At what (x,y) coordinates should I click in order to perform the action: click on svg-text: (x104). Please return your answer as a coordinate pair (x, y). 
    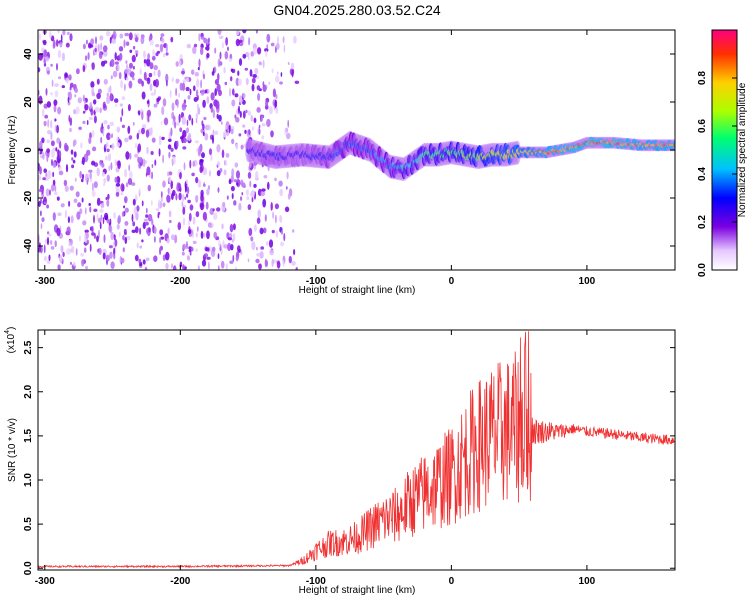
    Looking at the image, I should click on (10, 340).